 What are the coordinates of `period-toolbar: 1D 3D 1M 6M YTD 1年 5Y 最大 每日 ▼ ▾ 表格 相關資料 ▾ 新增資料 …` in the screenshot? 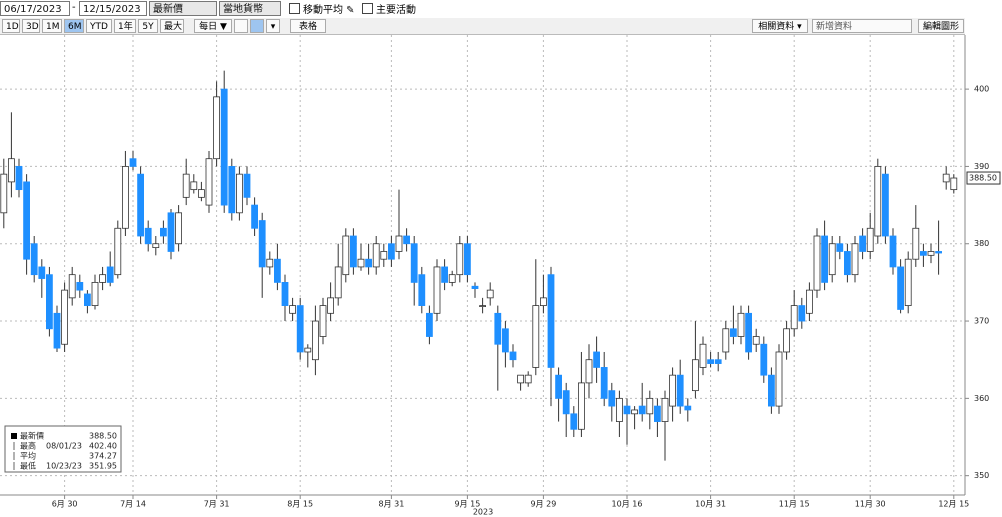 It's located at (482, 26).